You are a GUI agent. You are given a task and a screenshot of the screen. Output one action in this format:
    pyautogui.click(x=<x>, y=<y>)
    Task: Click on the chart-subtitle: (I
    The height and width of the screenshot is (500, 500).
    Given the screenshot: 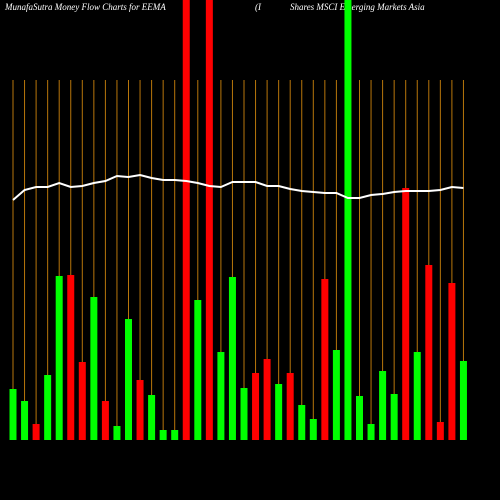 What is the action you would take?
    pyautogui.click(x=258, y=7)
    